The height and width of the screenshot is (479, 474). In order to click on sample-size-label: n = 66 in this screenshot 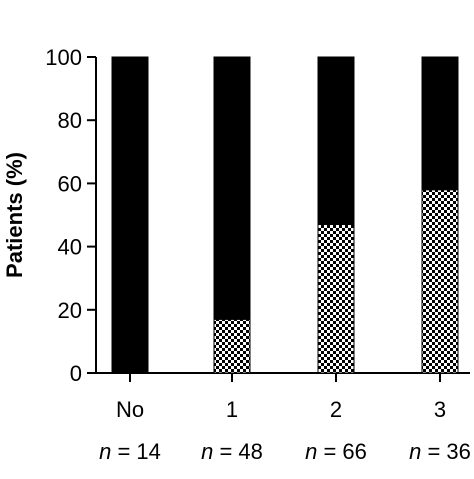, I will do `click(336, 451)`.